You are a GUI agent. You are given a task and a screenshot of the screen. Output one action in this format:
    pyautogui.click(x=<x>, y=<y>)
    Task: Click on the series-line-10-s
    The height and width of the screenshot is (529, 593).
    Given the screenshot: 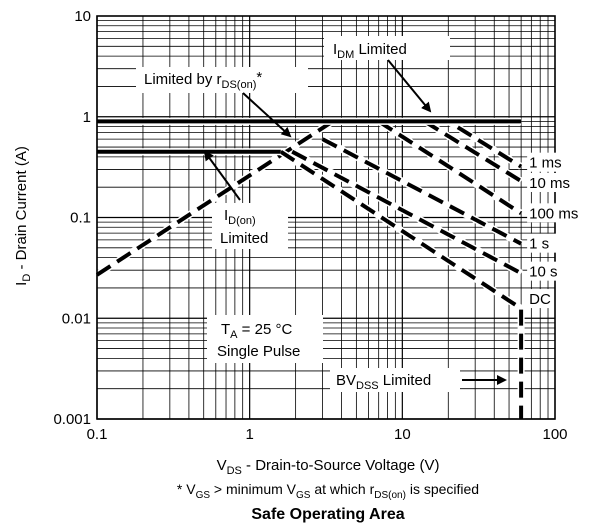 What is the action you would take?
    pyautogui.click(x=407, y=212)
    